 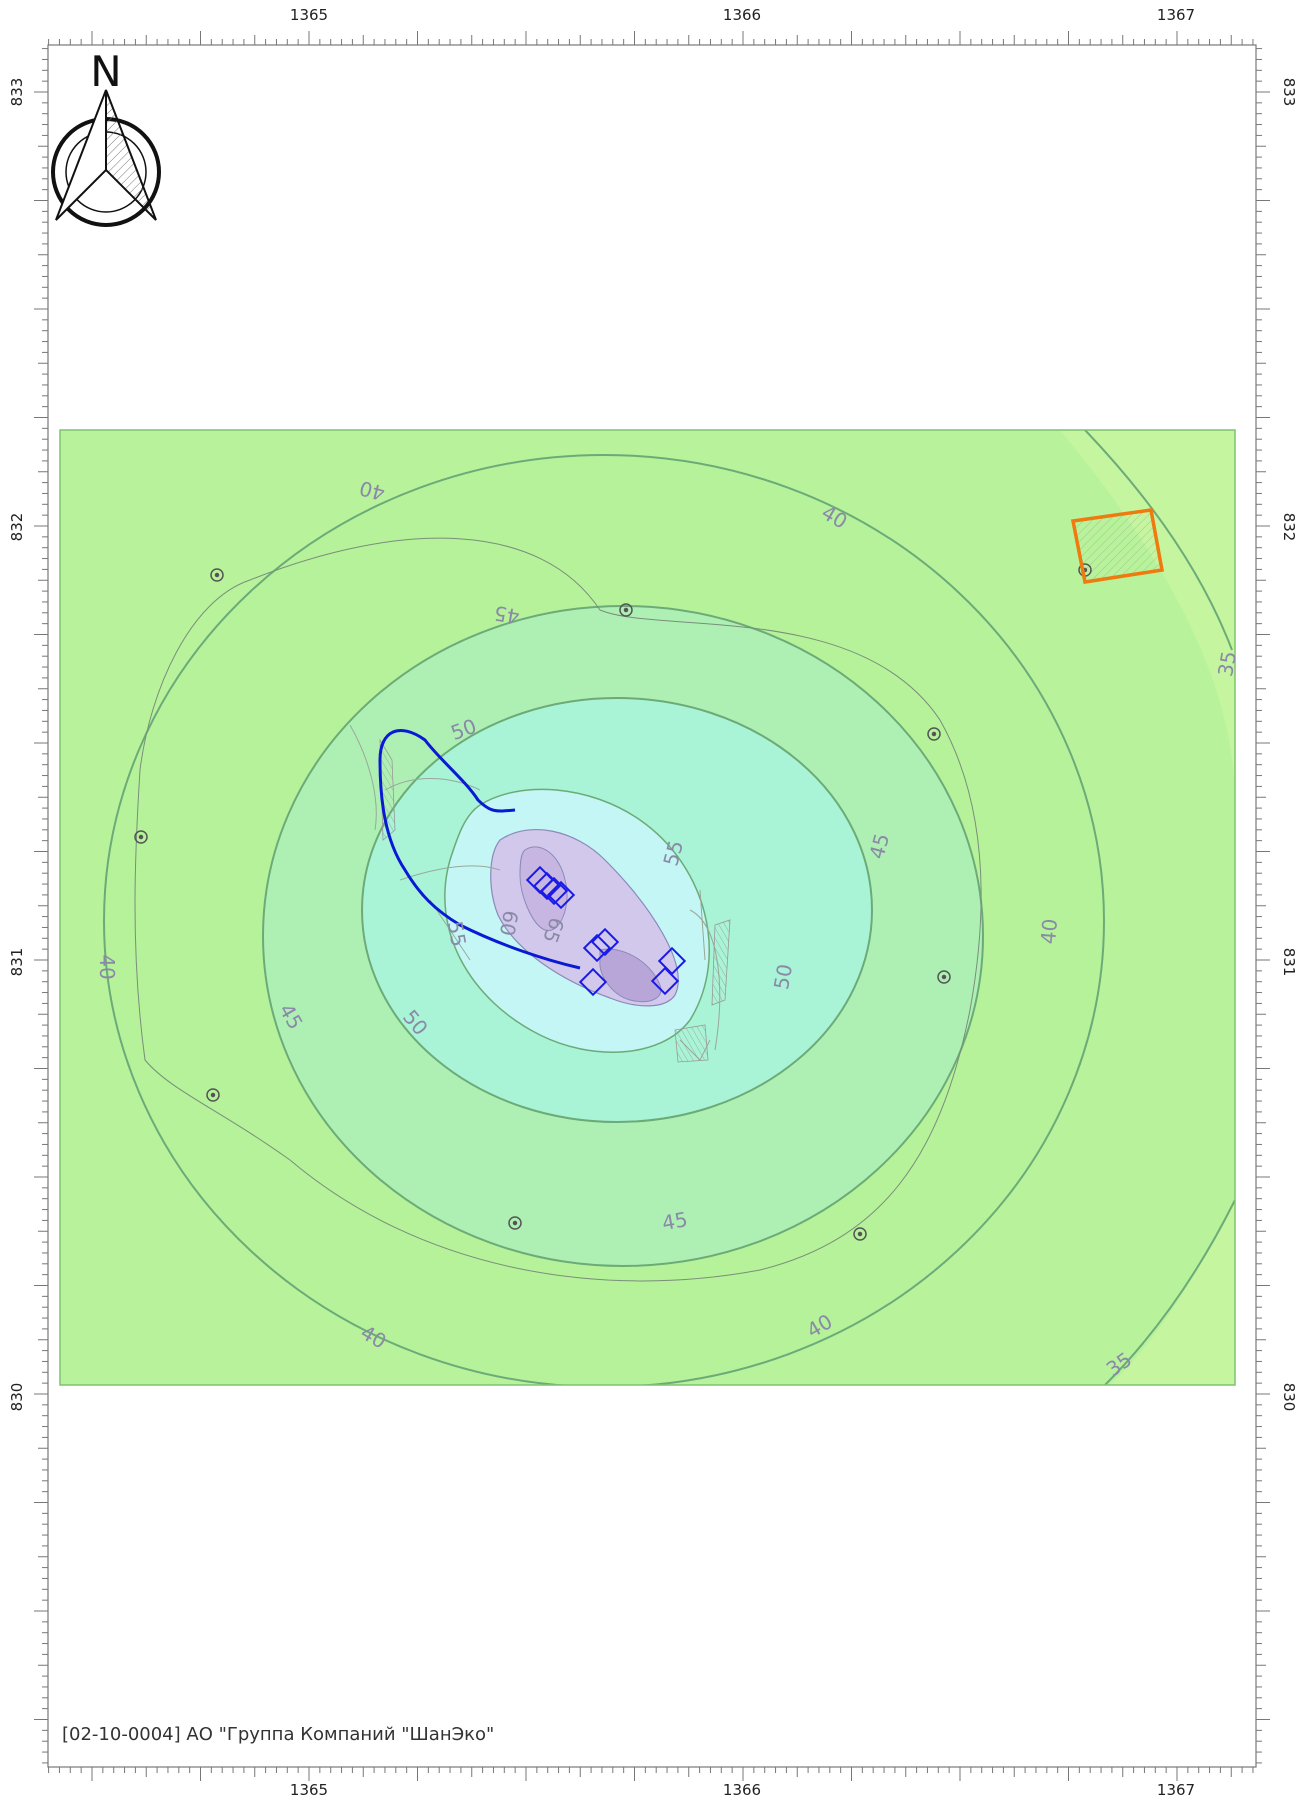 What do you see at coordinates (783, 976) in the screenshot?
I see `contour-label-50: 50` at bounding box center [783, 976].